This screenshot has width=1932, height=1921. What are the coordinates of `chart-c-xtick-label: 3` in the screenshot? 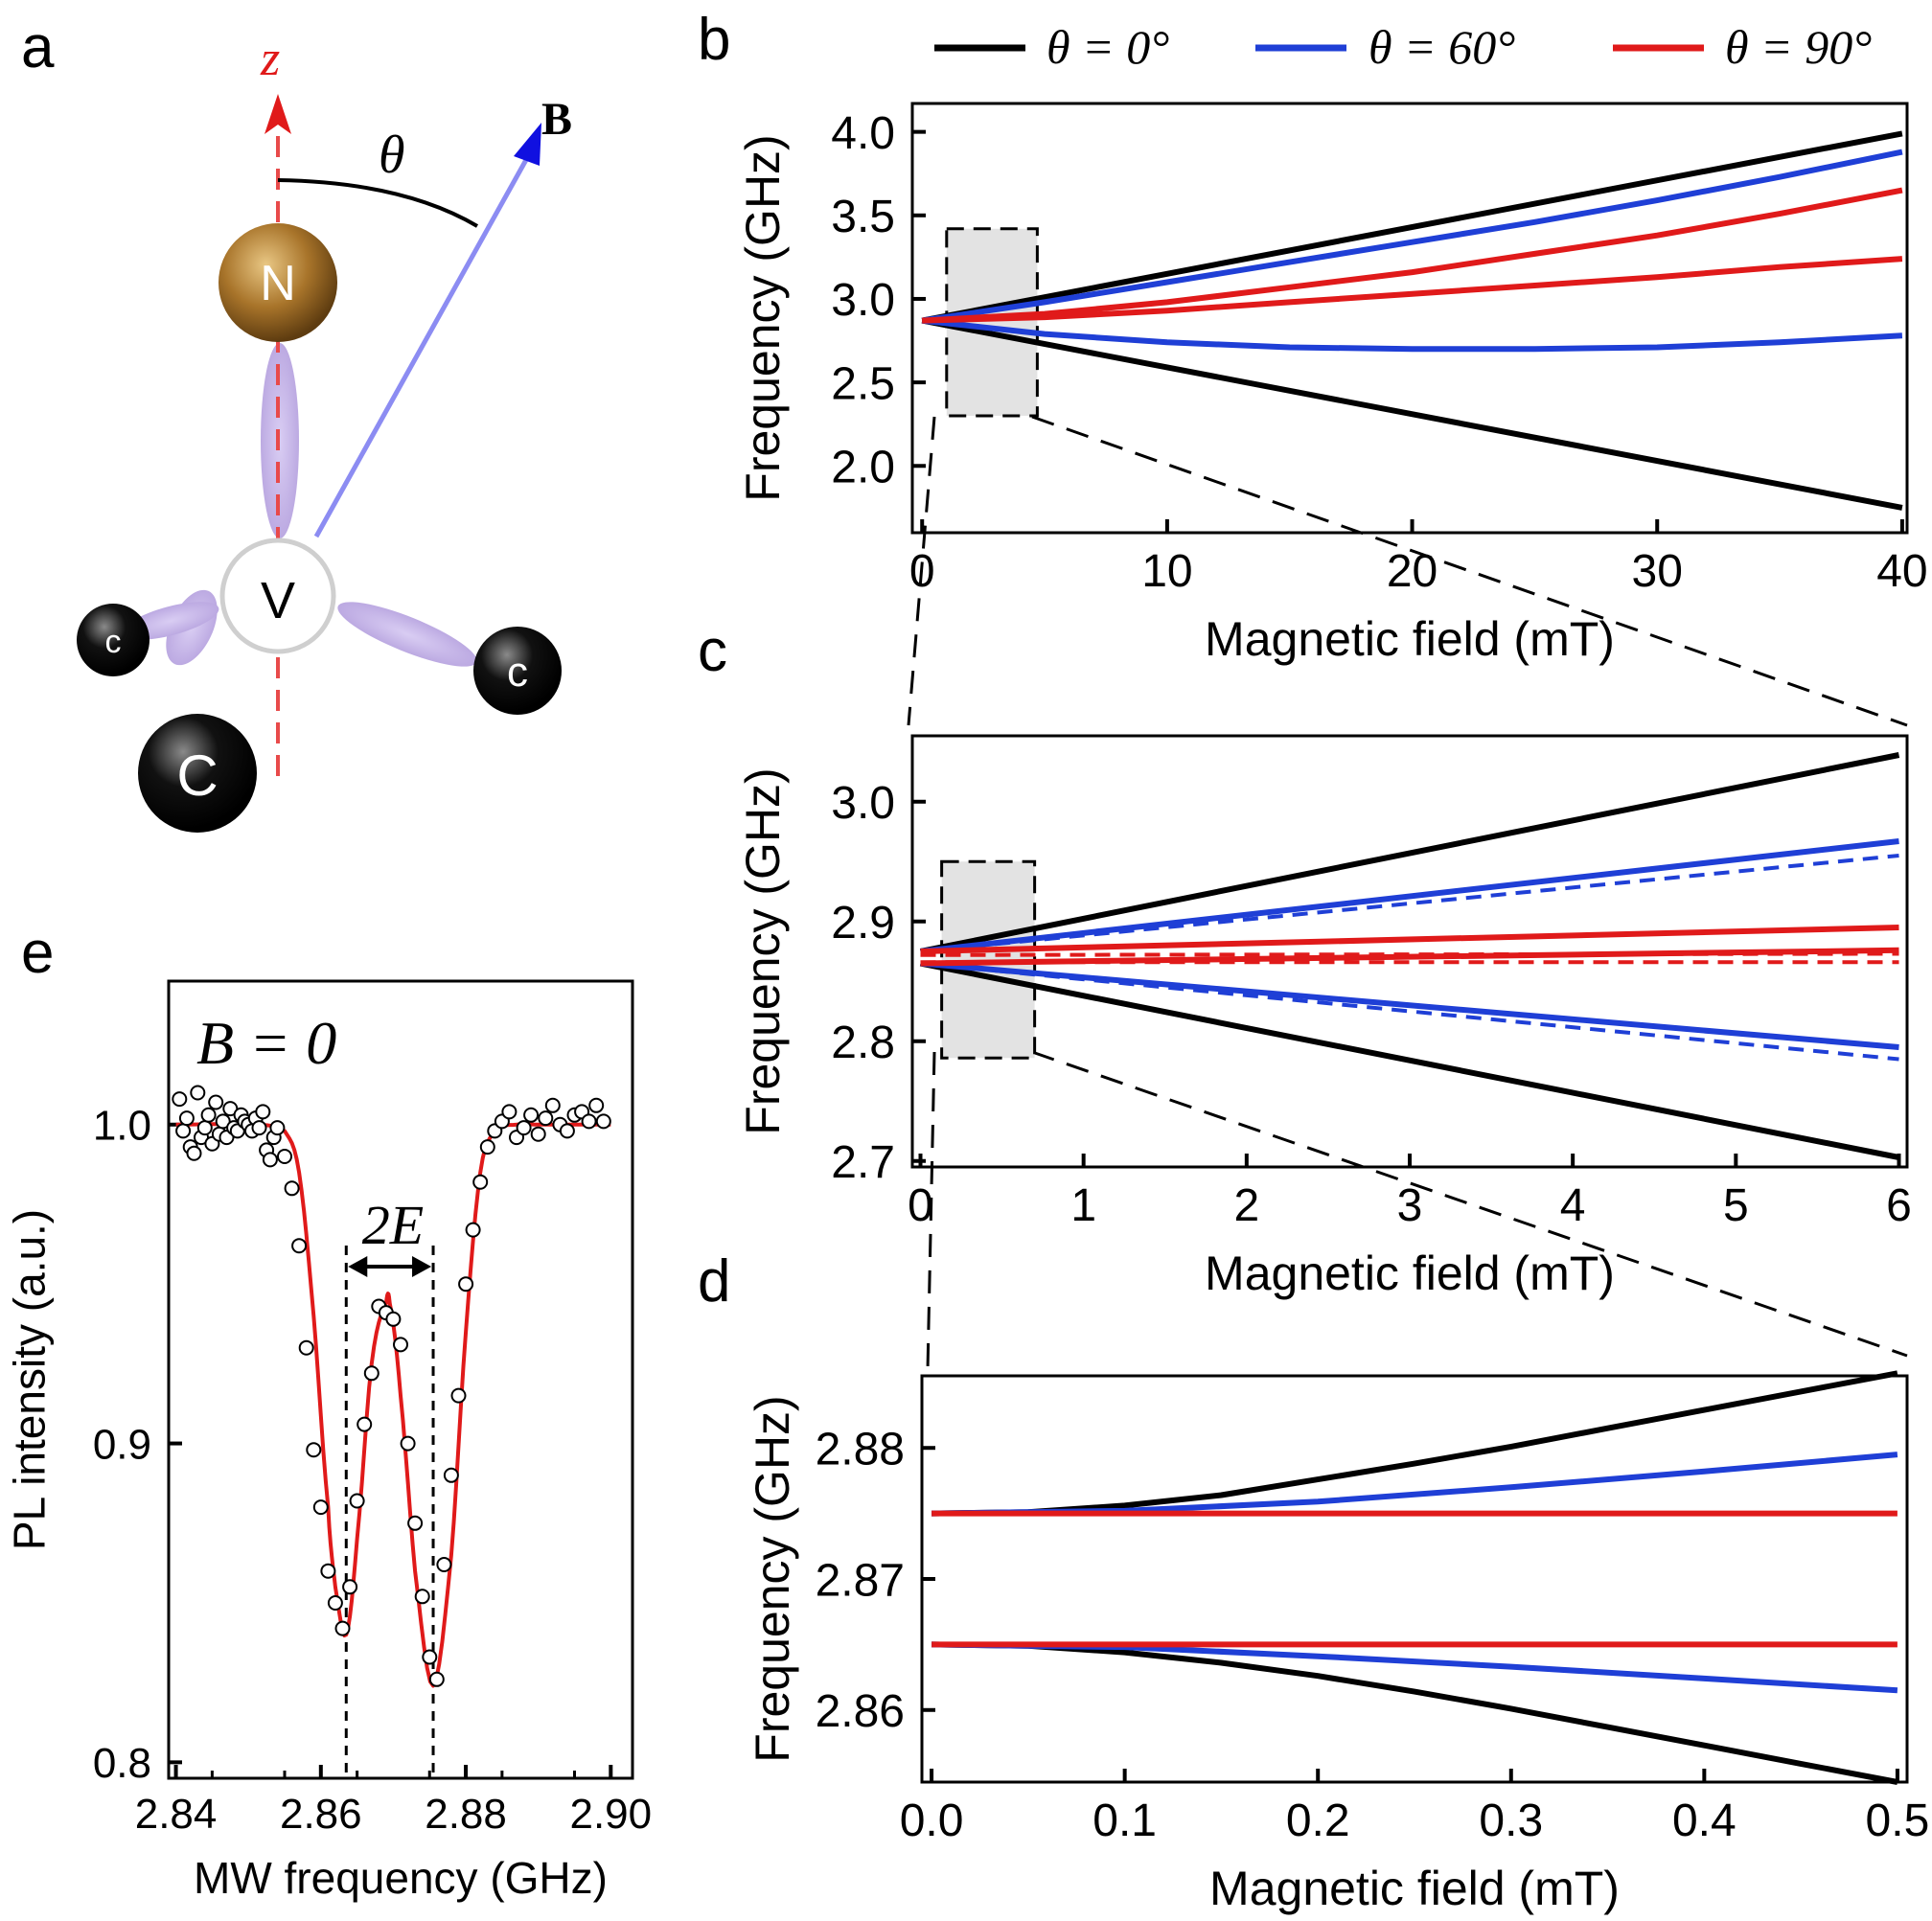 It's located at (1410, 1206).